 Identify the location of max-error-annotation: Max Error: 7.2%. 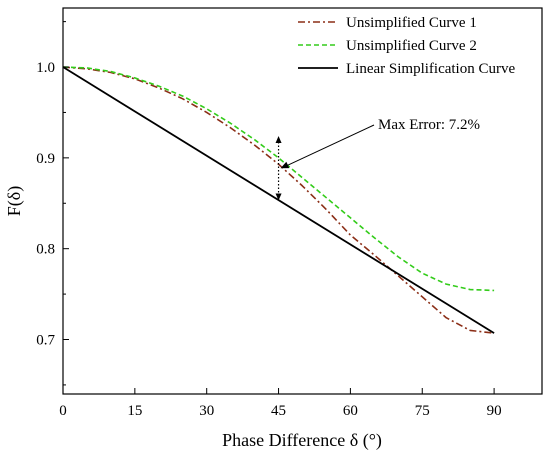
(377, 159).